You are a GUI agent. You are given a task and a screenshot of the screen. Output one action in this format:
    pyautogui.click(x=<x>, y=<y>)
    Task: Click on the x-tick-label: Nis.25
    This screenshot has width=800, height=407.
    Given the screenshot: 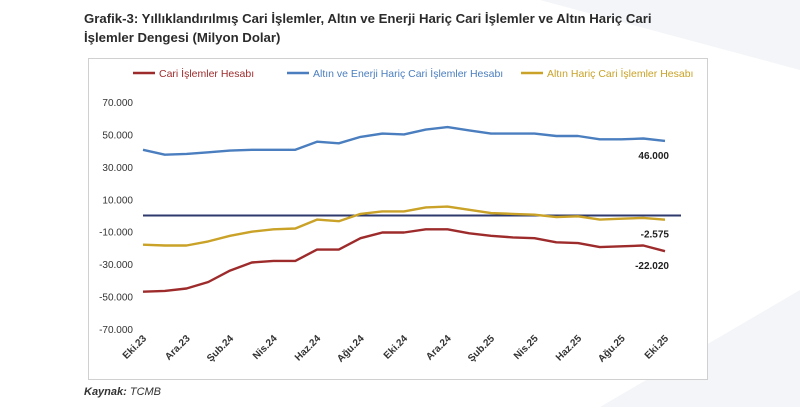 What is the action you would take?
    pyautogui.click(x=526, y=347)
    